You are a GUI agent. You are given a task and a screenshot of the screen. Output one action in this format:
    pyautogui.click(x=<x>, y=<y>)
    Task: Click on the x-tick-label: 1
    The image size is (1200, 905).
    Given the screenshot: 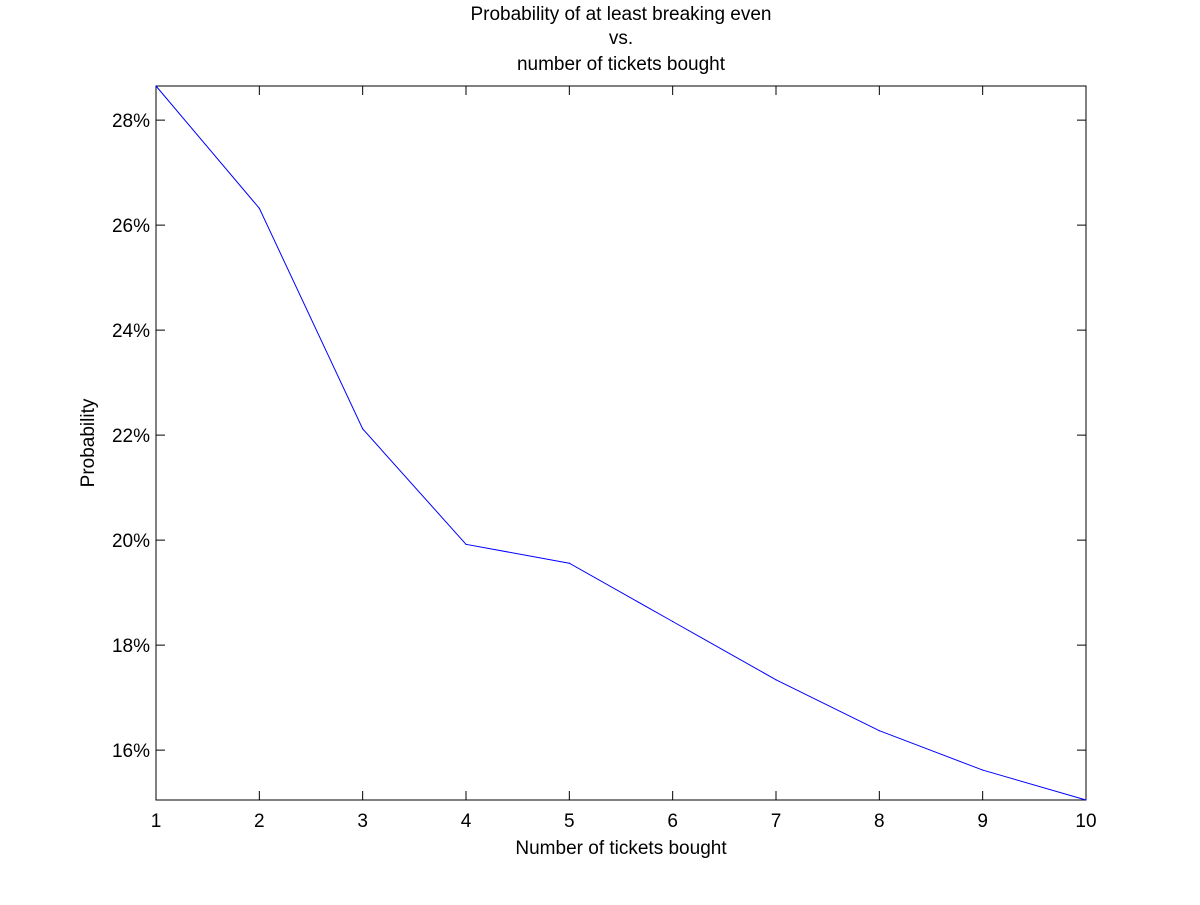 What is the action you would take?
    pyautogui.click(x=156, y=821)
    